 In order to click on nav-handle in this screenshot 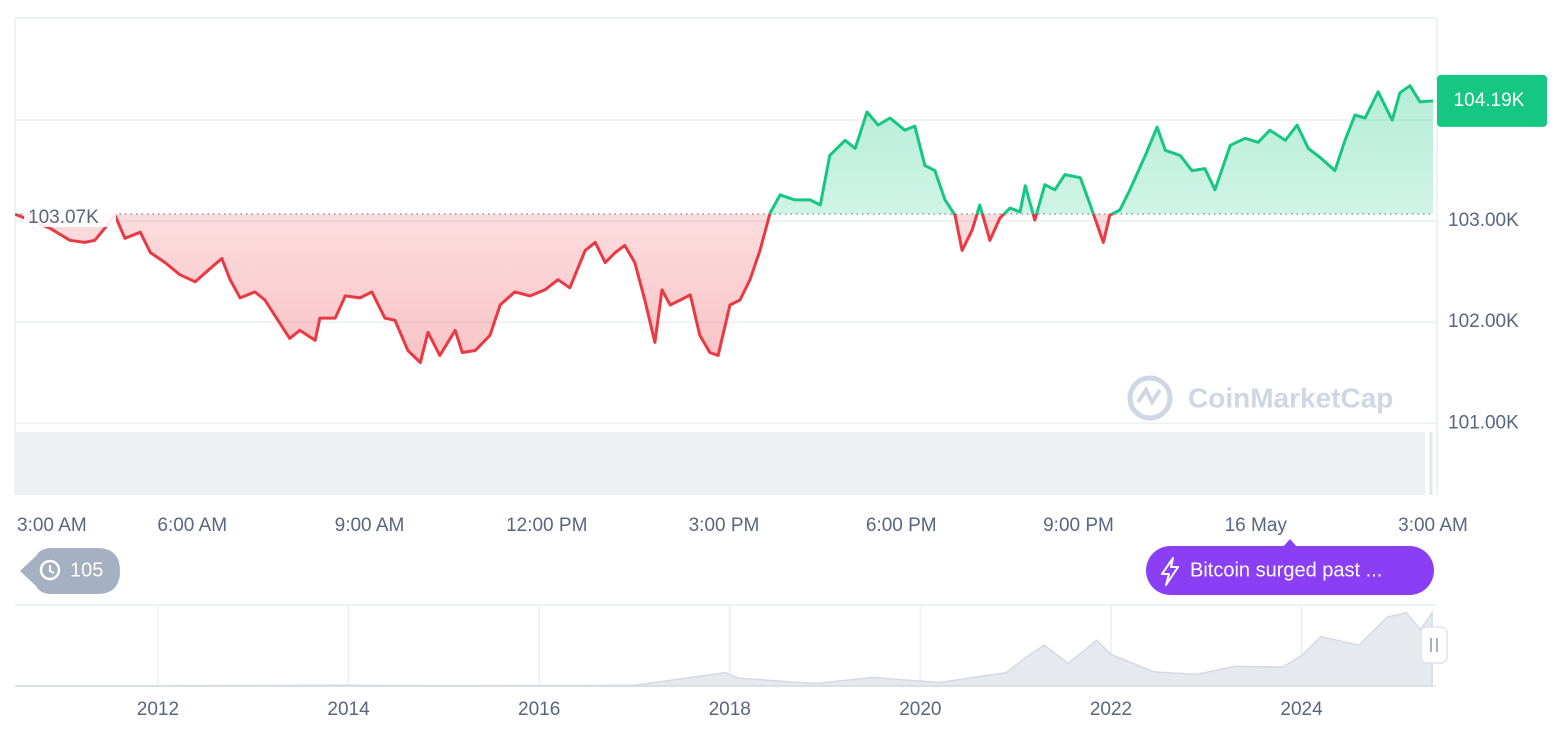, I will do `click(1434, 645)`.